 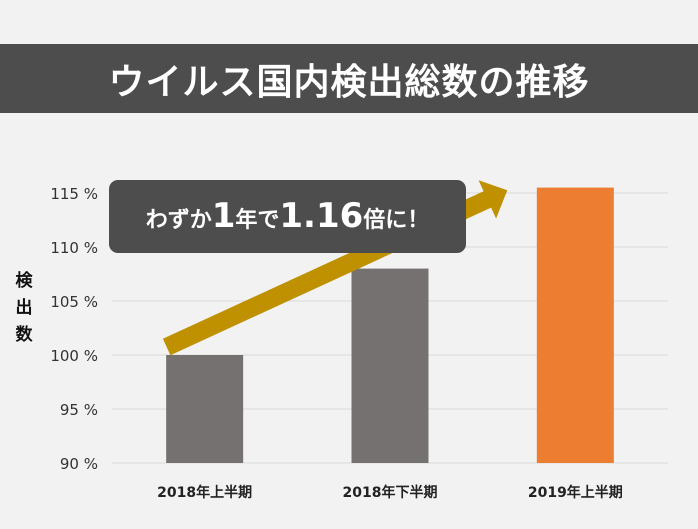 I want to click on y-axis-label-char: 数, so click(x=24, y=335).